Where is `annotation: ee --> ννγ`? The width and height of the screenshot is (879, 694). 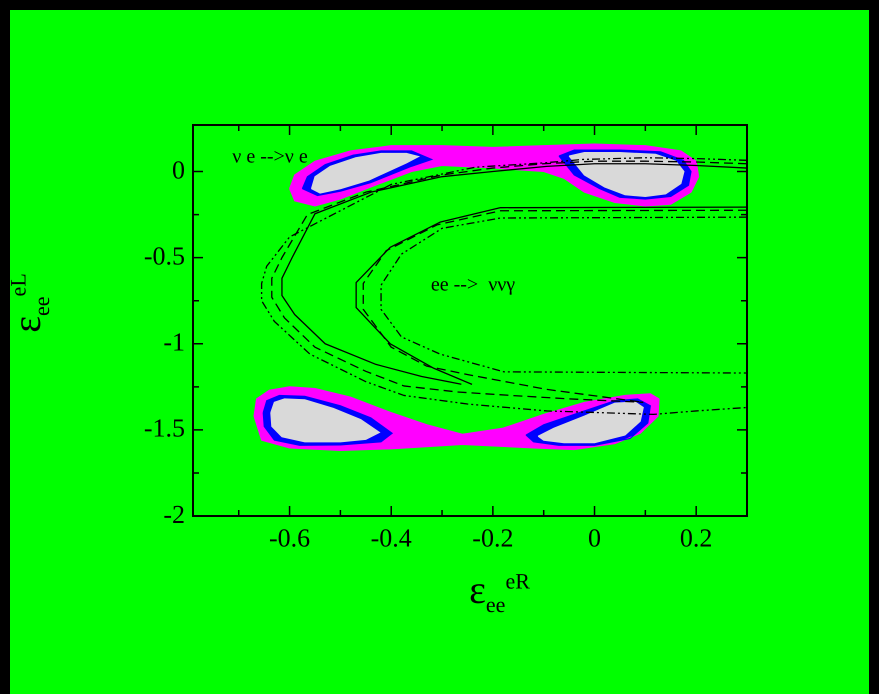
annotation: ee --> ννγ is located at coordinates (473, 284).